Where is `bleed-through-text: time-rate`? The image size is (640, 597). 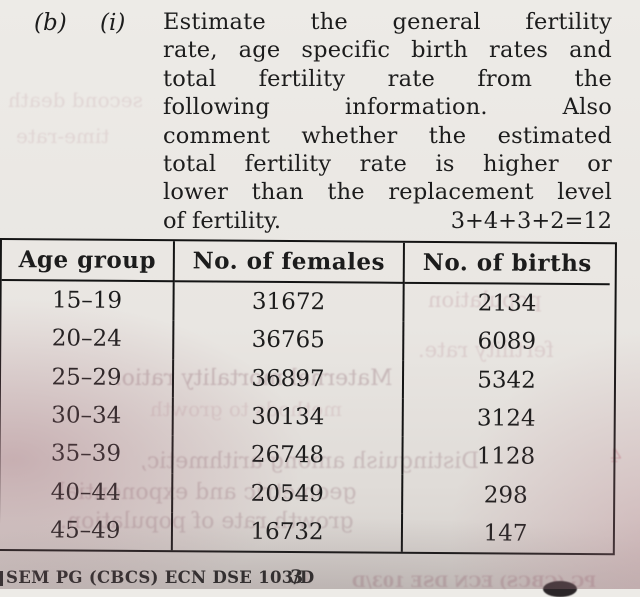
bleed-through-text: time-rate is located at coordinates (63, 136).